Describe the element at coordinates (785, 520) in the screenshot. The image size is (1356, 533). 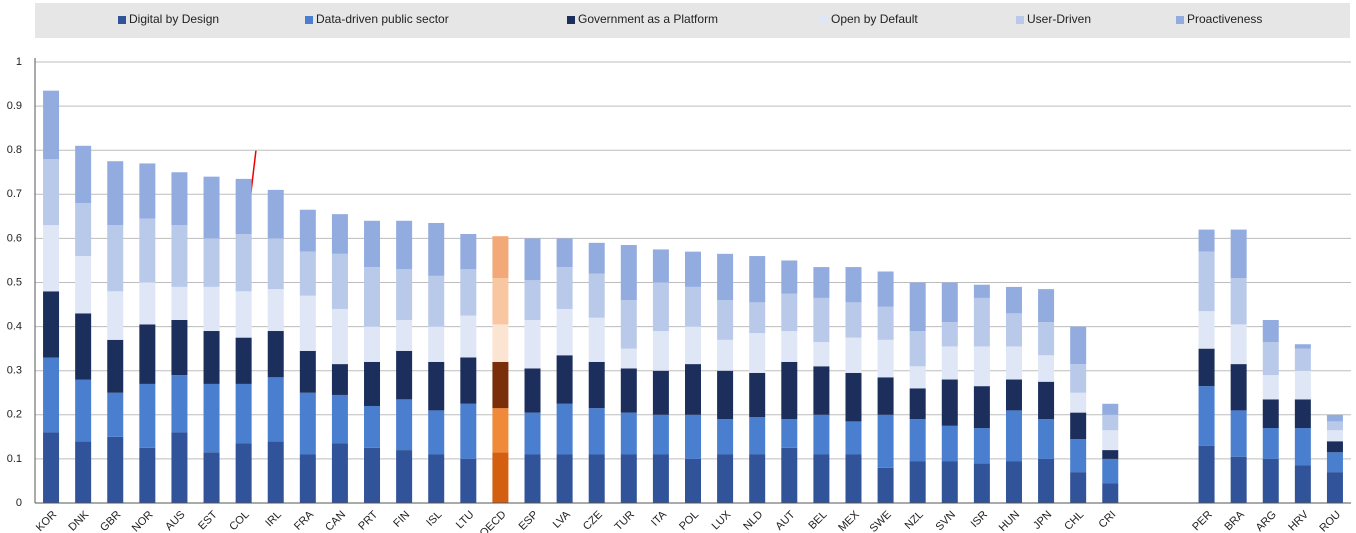
I see `x-tick-label: AUT` at that location.